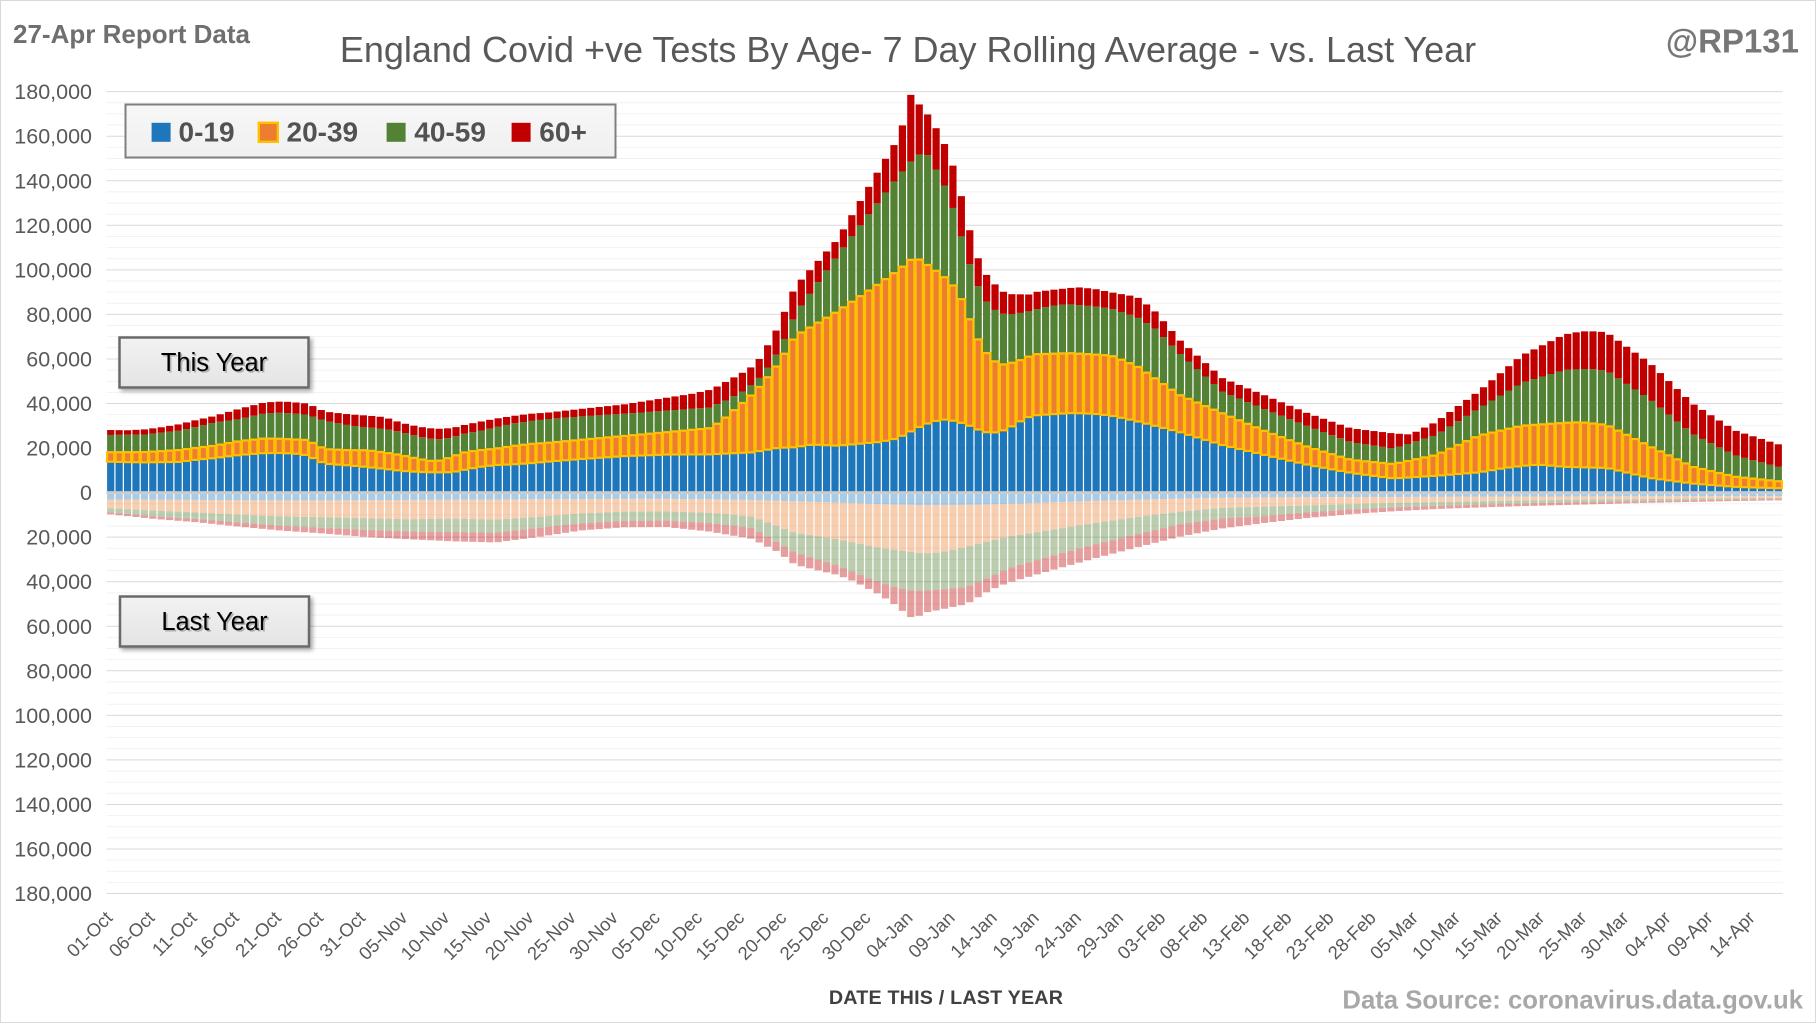 The image size is (1816, 1028). I want to click on svg-text: DATE THIS / LAST YEAR, so click(946, 998).